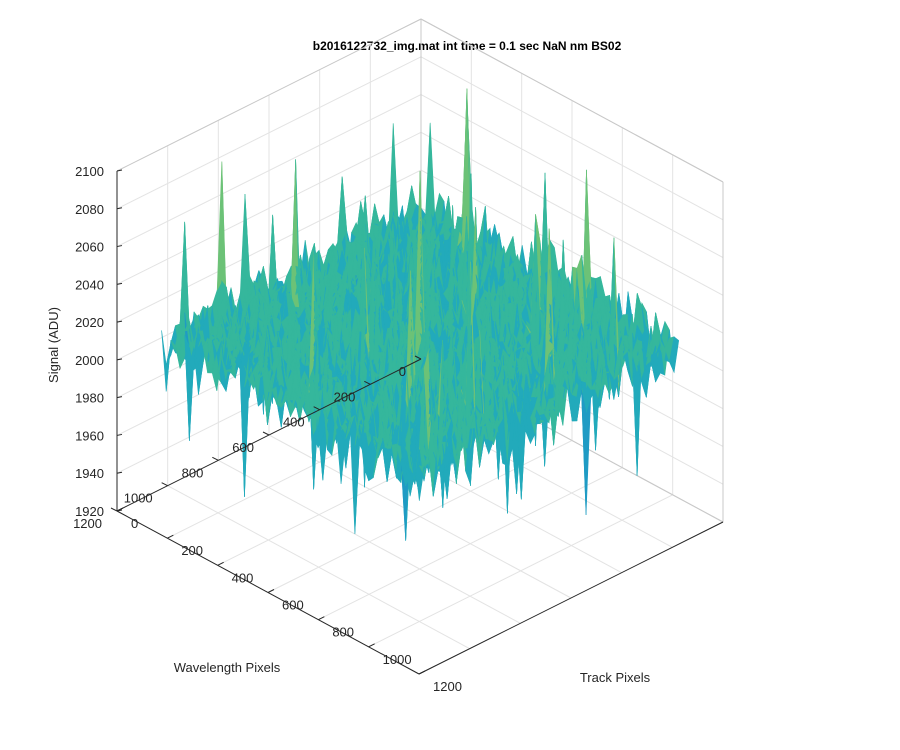  What do you see at coordinates (397, 659) in the screenshot?
I see `x-tick-label: 1000` at bounding box center [397, 659].